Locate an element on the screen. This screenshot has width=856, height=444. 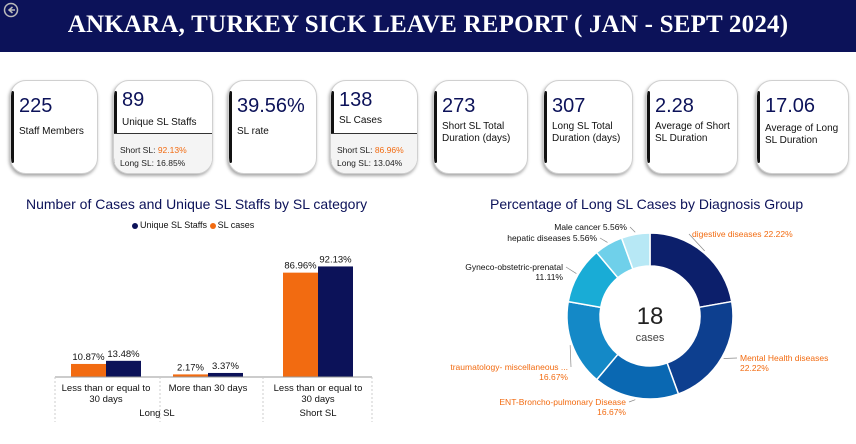
legend-item-unique-sl-staffs: Unique SL Staffs is located at coordinates (169, 225).